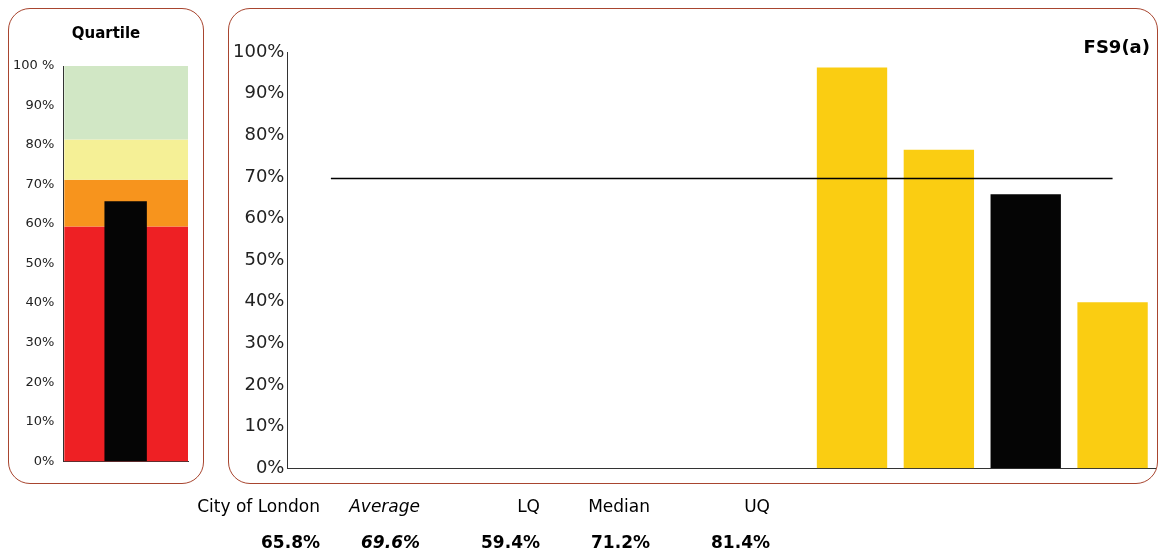  I want to click on text: 69.6%, so click(390, 542).